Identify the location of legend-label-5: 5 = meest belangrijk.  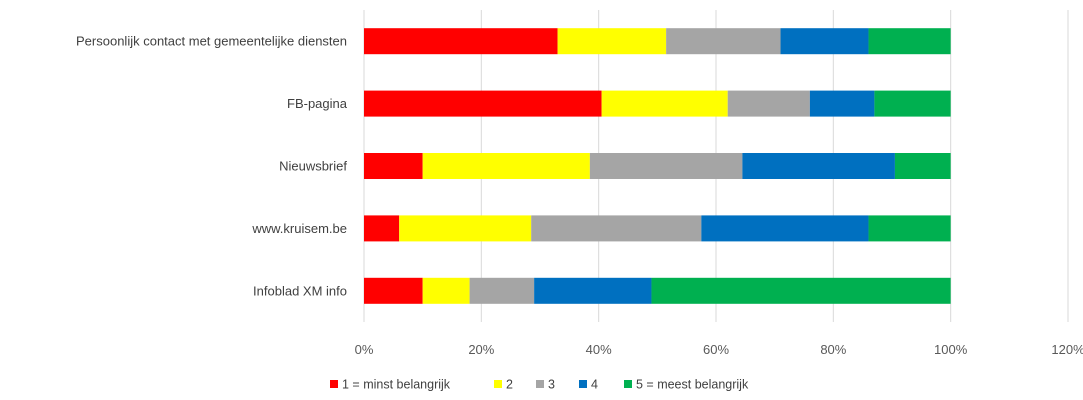
(692, 385).